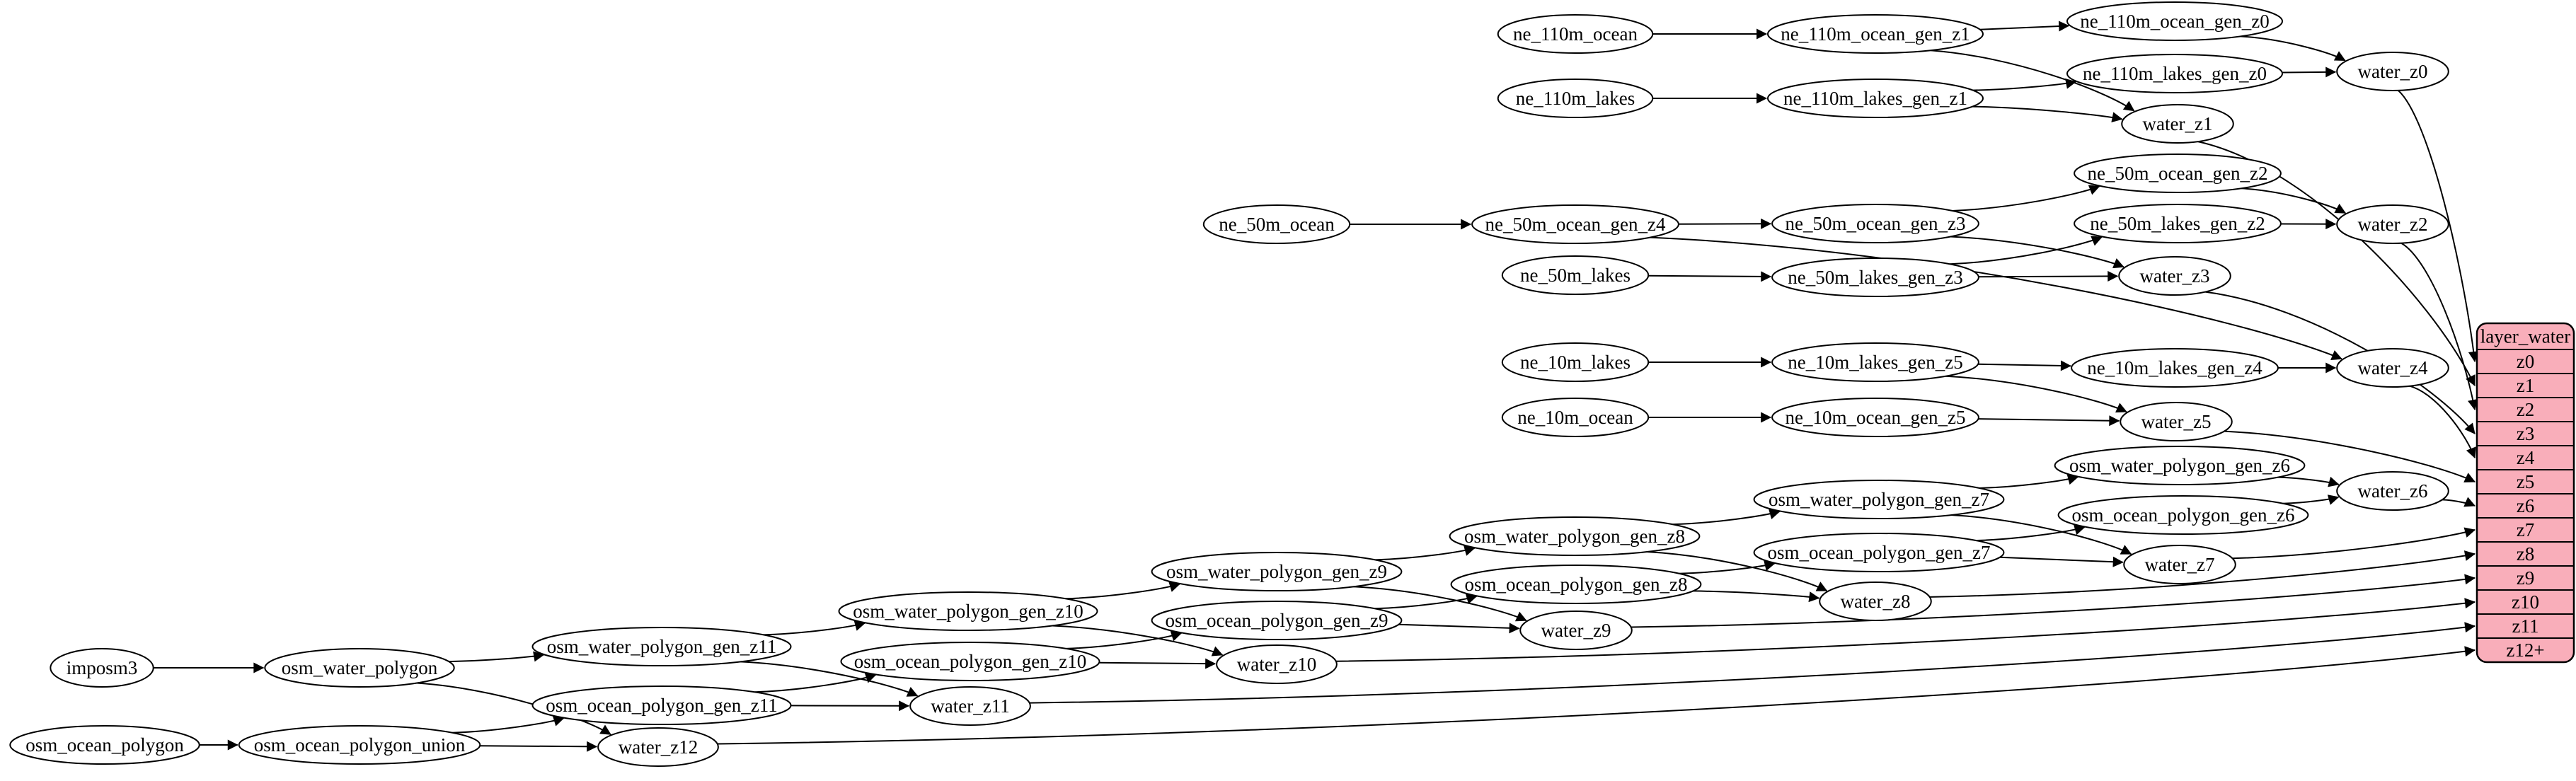  Describe the element at coordinates (102, 668) in the screenshot. I see `node-imposm3: imposm3` at that location.